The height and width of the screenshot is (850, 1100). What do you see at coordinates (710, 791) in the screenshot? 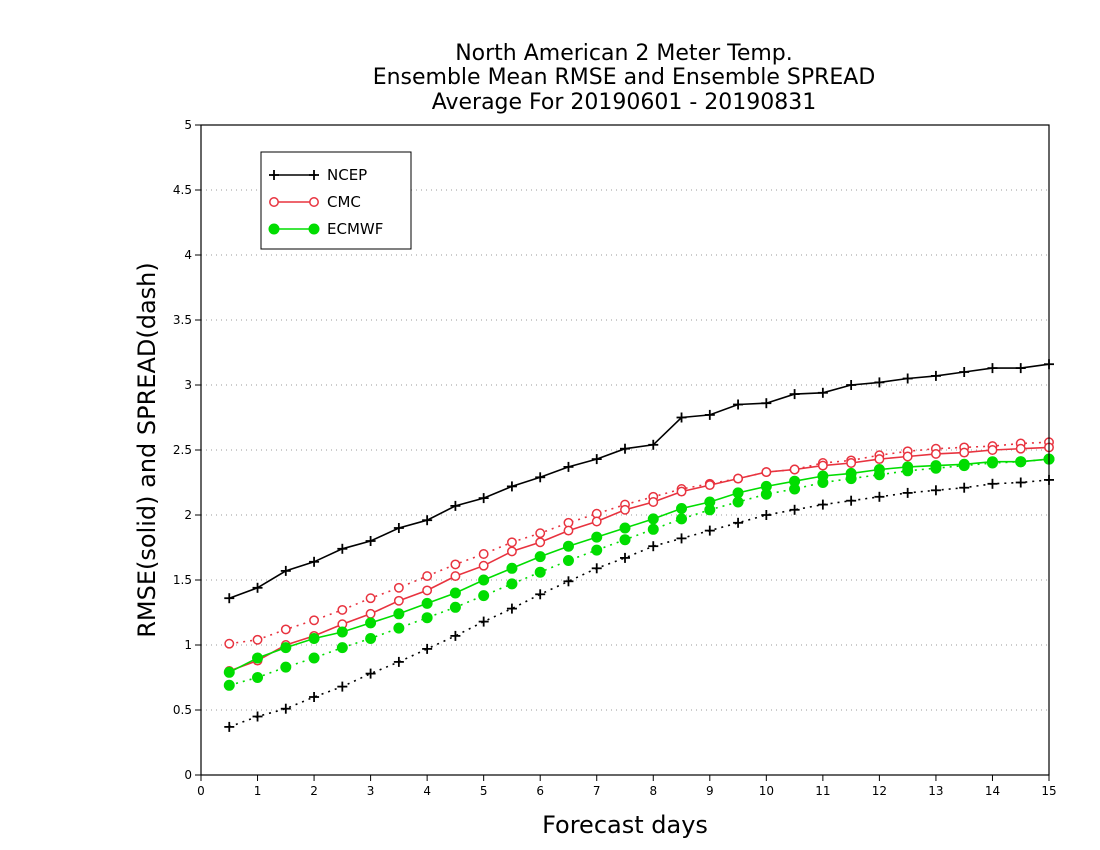
I see `x-tick-label: 9` at bounding box center [710, 791].